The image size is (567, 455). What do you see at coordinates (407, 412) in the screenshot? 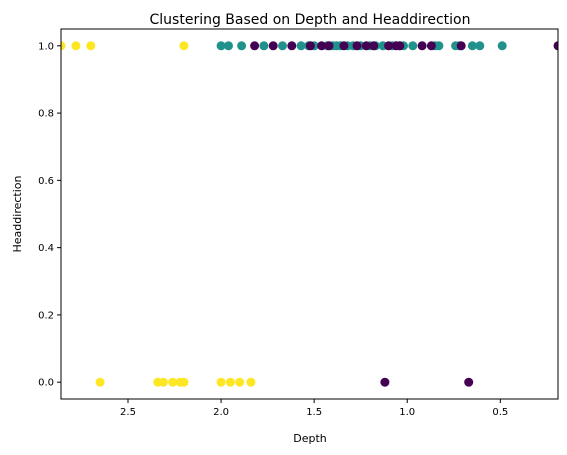
I see `x-tick-label: 1.0` at bounding box center [407, 412].